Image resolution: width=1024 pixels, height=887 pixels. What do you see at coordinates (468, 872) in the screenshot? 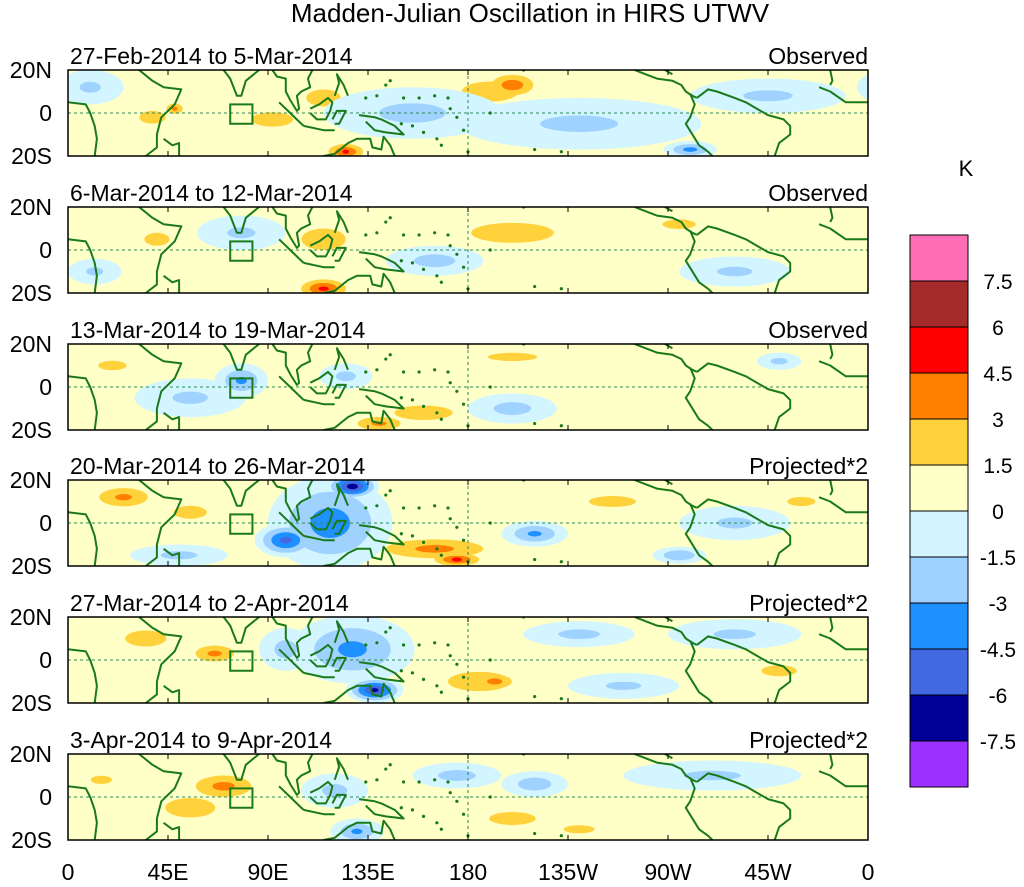
I see `x-tick-label: 180` at bounding box center [468, 872].